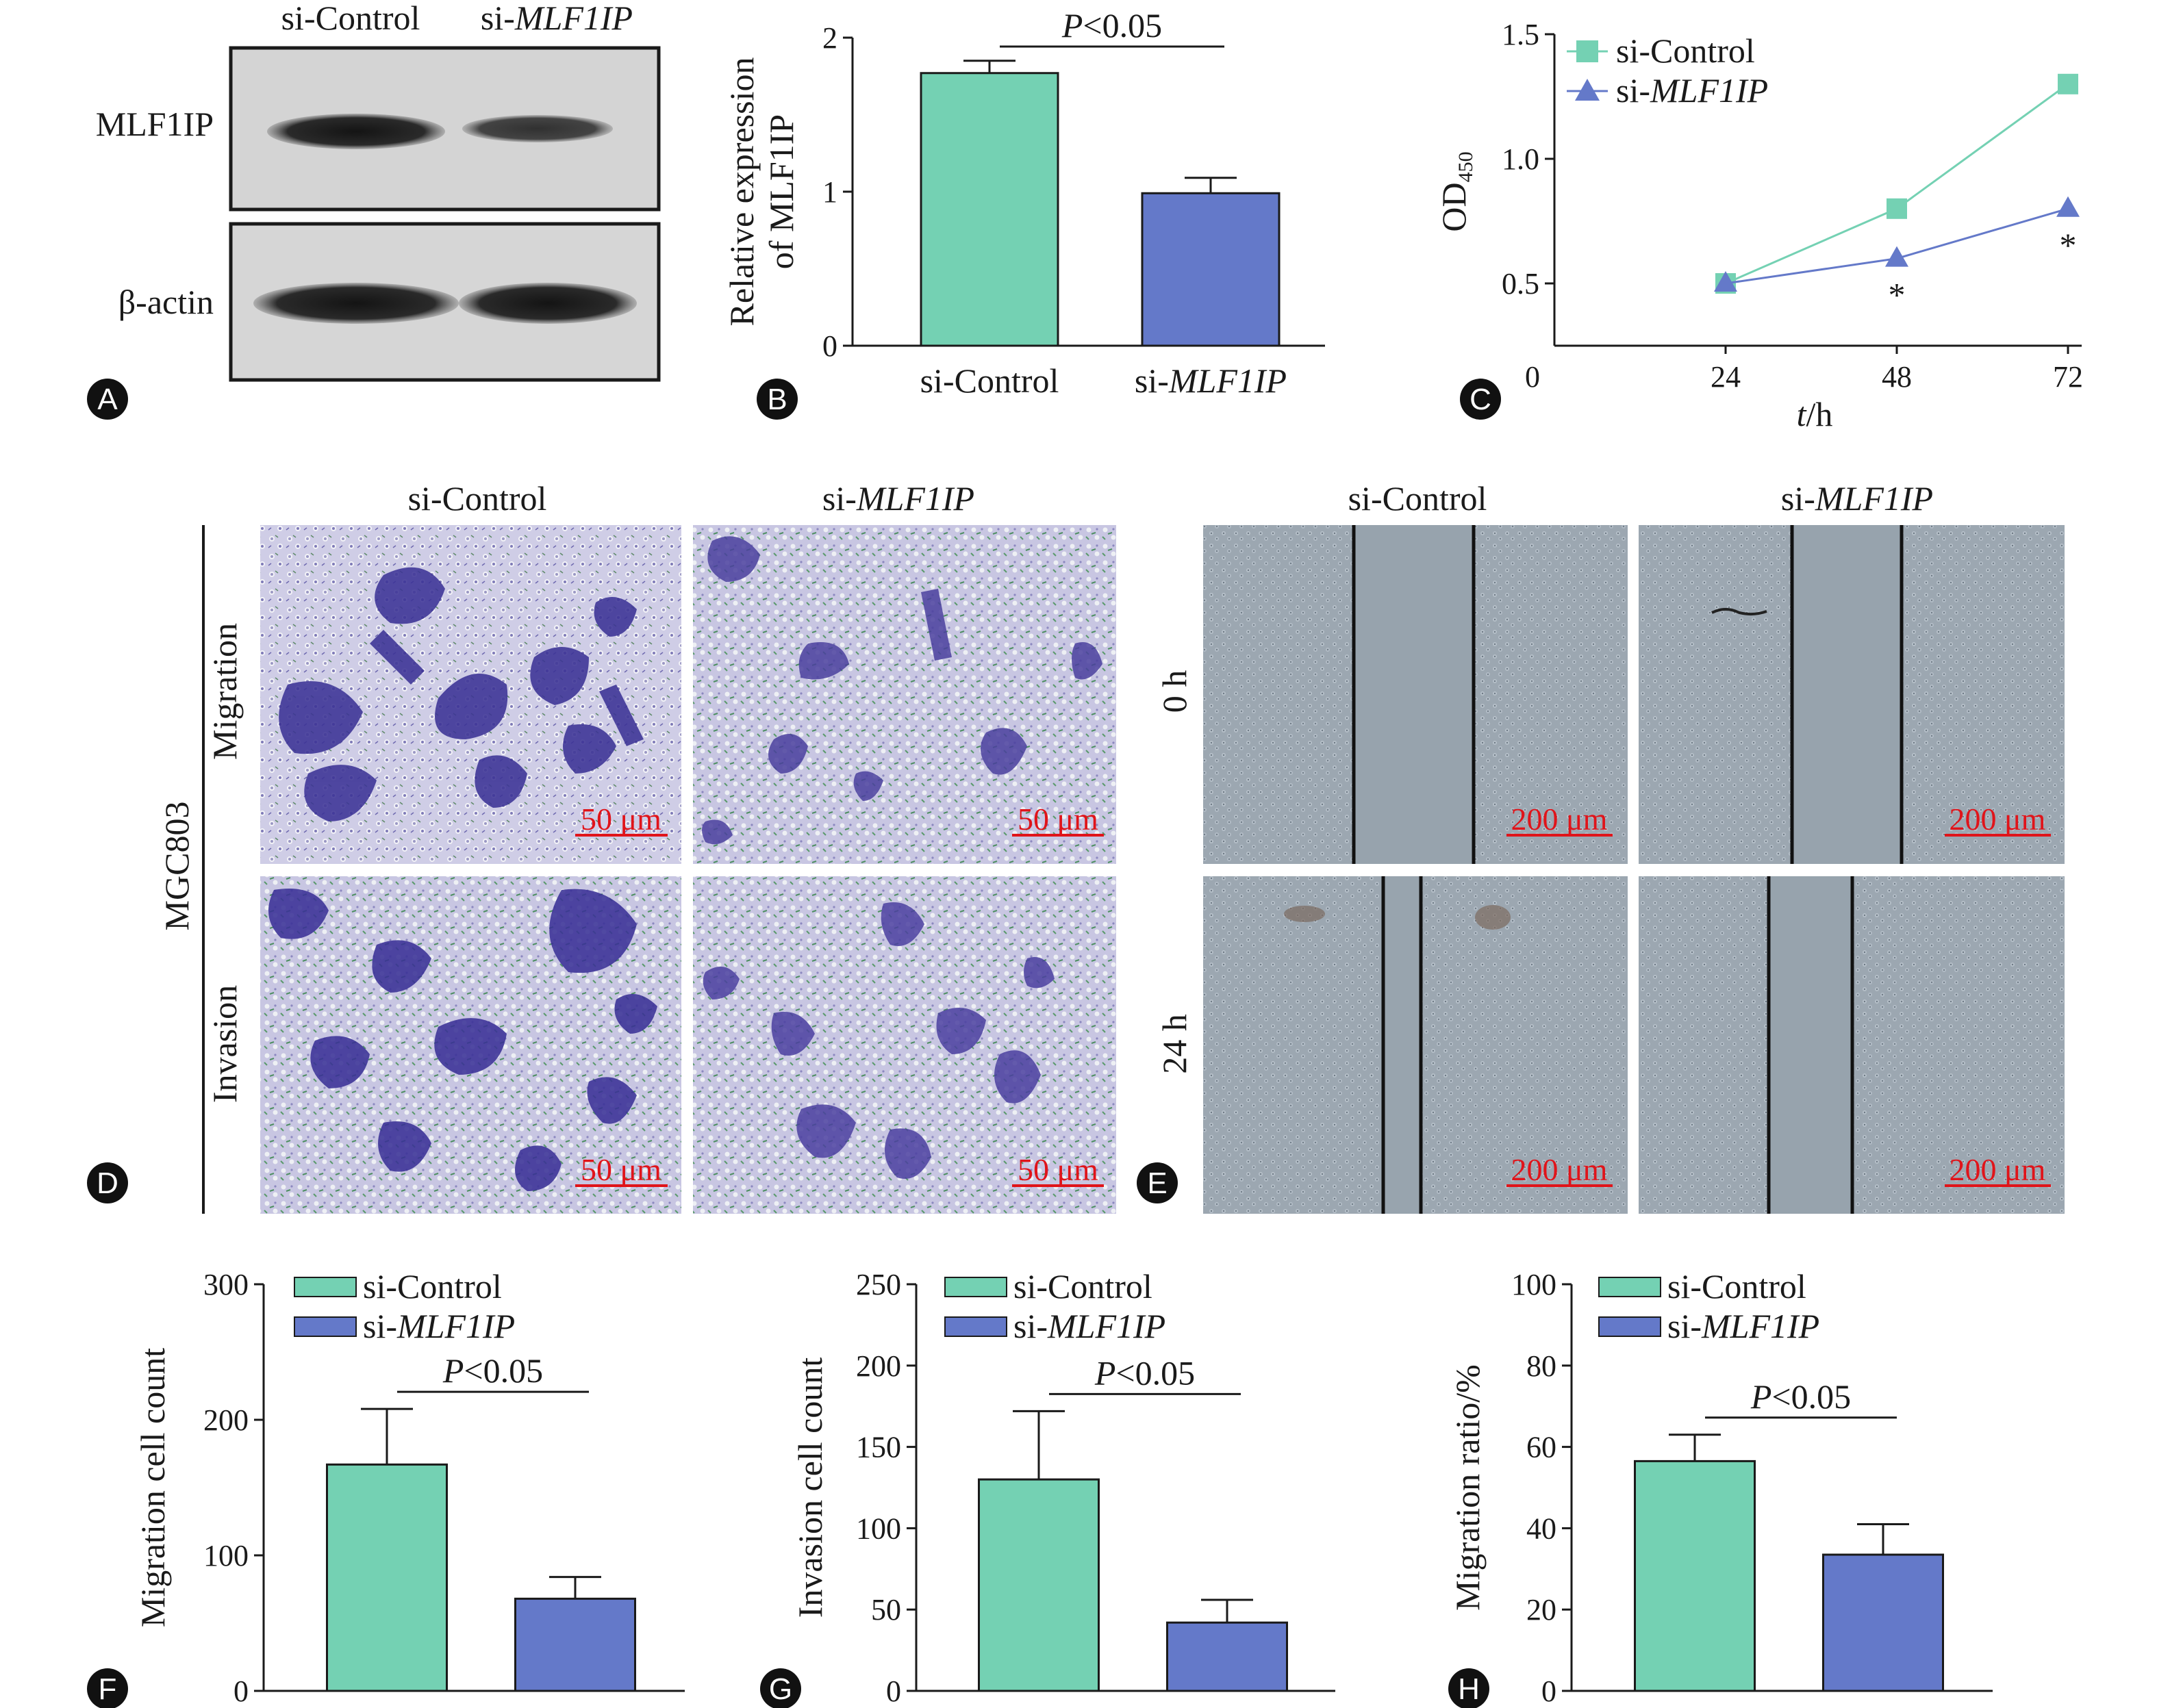 The image size is (2157, 1708). What do you see at coordinates (904, 694) in the screenshot?
I see `transwell-image-migration-knockdown: 50 μm` at bounding box center [904, 694].